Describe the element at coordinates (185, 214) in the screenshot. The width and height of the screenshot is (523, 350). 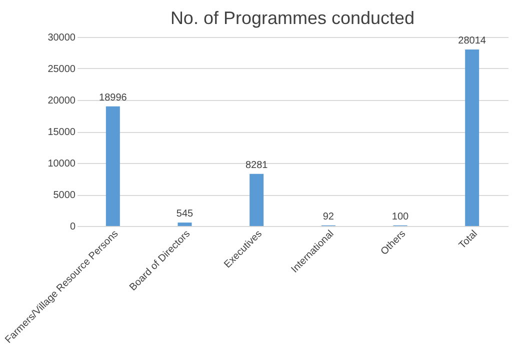
I see `data-label: 545` at that location.